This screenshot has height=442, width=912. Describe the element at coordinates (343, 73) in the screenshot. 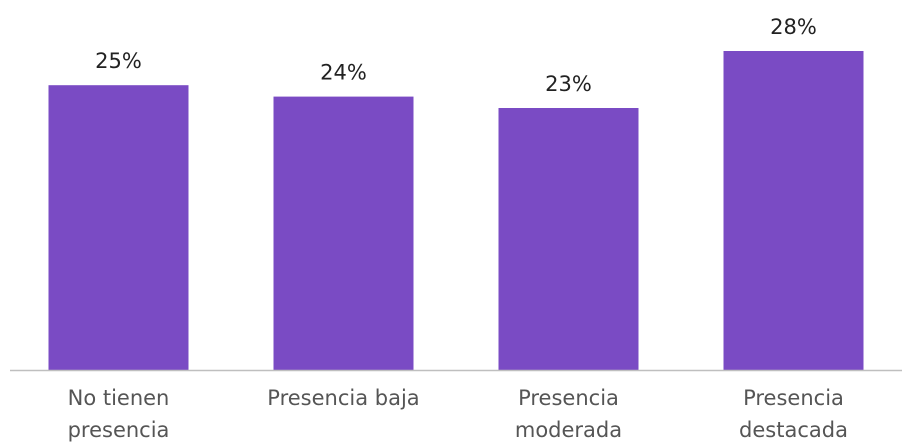

I see `bar-value-label-1: 24%` at that location.